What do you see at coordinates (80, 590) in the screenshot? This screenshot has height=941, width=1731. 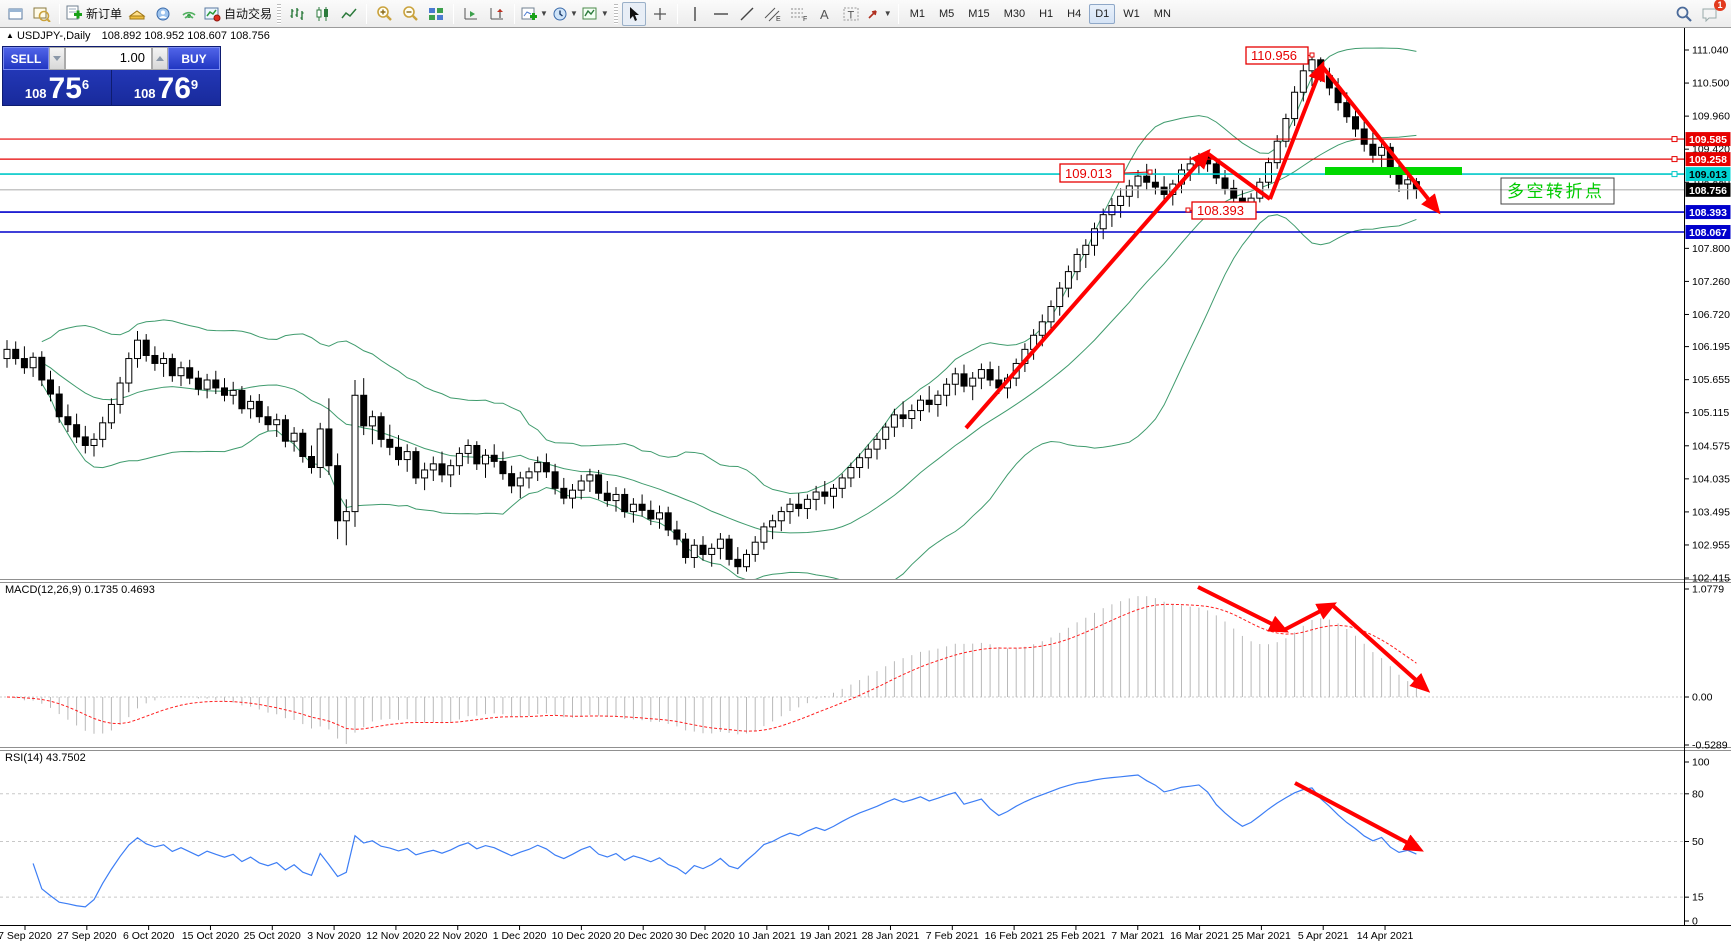 I see `macd-indicator-label: MACD(12,26,9) 0.1735 0.4693` at bounding box center [80, 590].